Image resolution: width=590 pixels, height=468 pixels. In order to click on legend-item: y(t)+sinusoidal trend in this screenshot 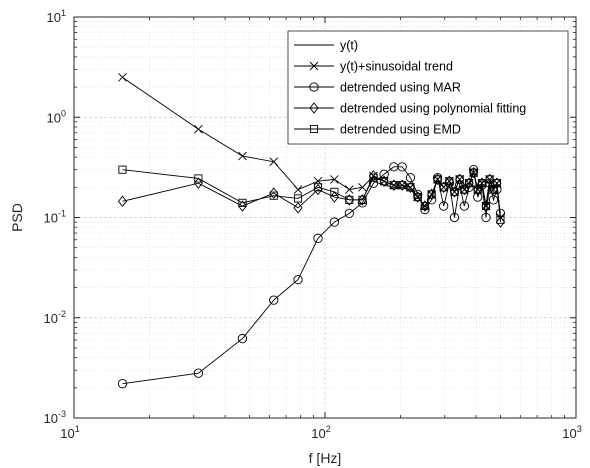, I will do `click(373, 67)`.